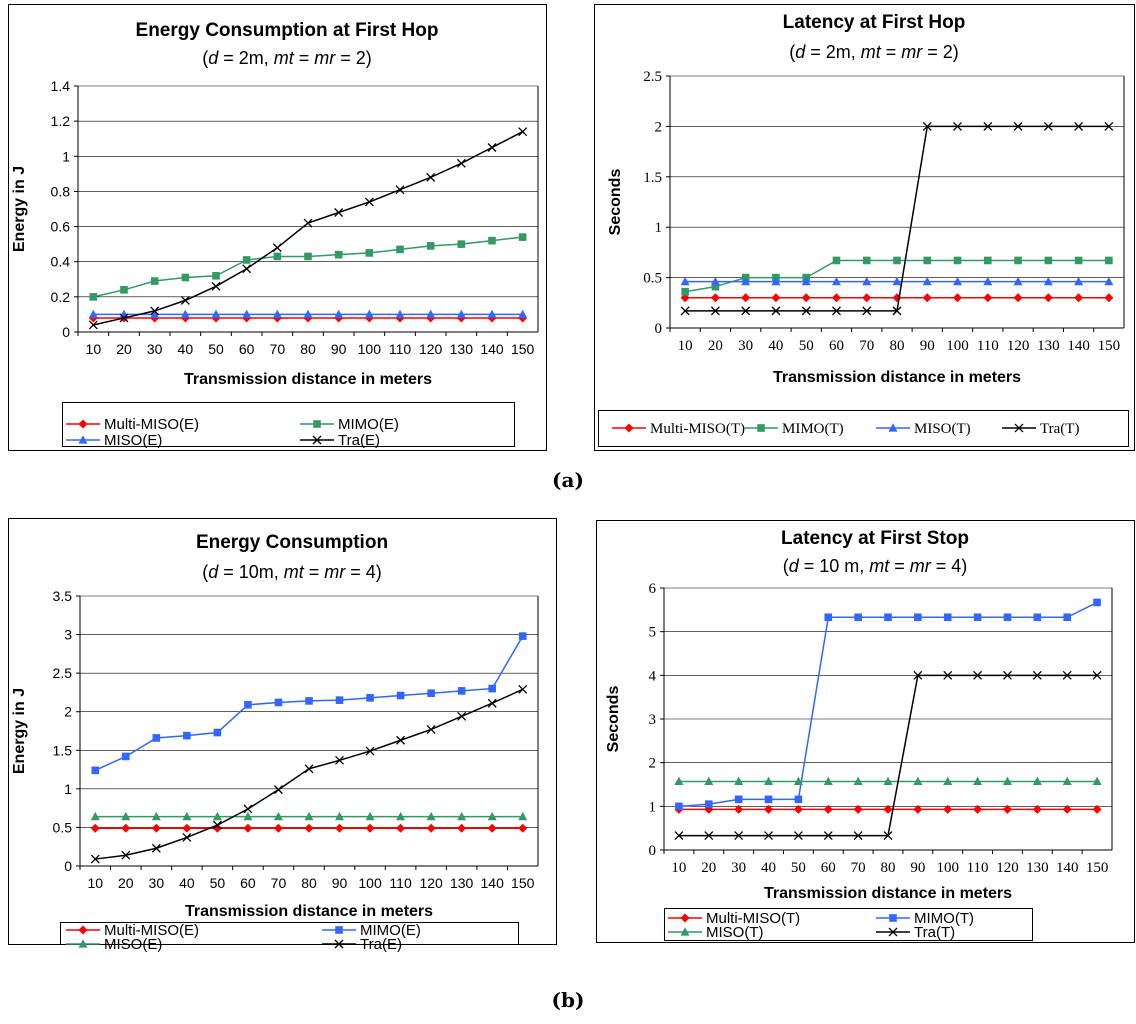 This screenshot has width=1136, height=1024. What do you see at coordinates (63, 596) in the screenshot?
I see `y-tick-label: 3.5` at bounding box center [63, 596].